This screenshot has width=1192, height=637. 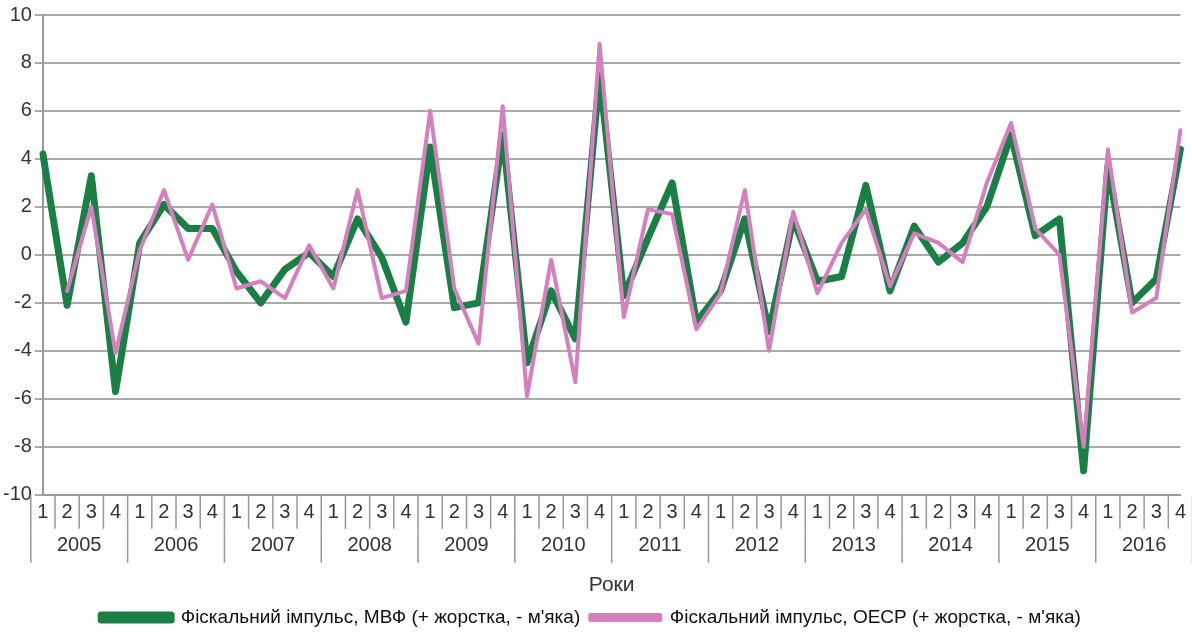 What do you see at coordinates (20, 13) in the screenshot?
I see `y-tick-label: 10` at bounding box center [20, 13].